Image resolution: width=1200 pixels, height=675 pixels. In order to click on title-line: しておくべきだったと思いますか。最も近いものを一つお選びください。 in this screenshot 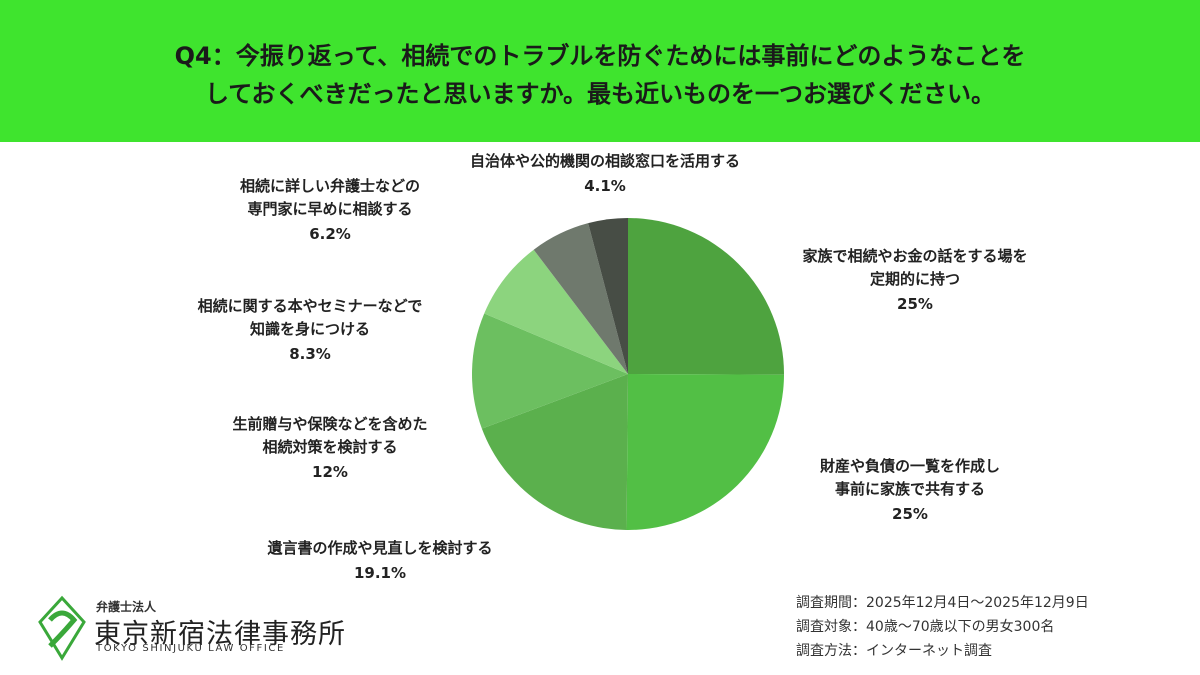, I will do `click(600, 94)`.